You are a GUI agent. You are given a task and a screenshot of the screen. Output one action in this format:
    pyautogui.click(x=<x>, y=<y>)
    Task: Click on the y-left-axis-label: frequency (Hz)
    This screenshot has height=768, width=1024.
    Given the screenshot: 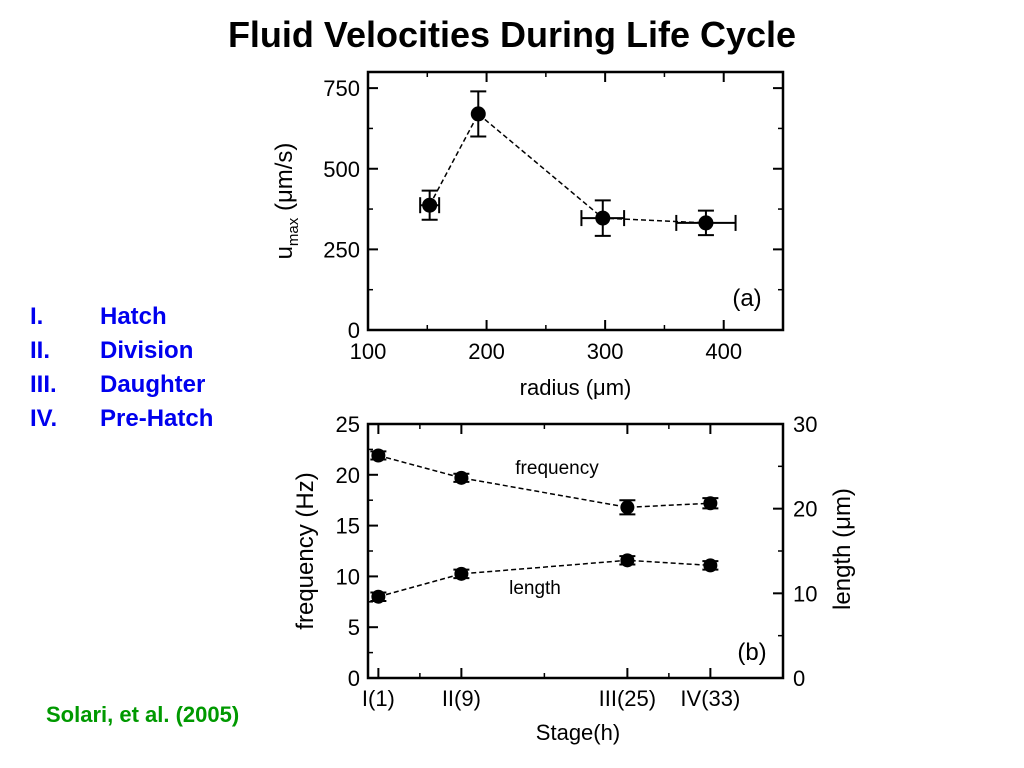 What is the action you would take?
    pyautogui.click(x=305, y=550)
    